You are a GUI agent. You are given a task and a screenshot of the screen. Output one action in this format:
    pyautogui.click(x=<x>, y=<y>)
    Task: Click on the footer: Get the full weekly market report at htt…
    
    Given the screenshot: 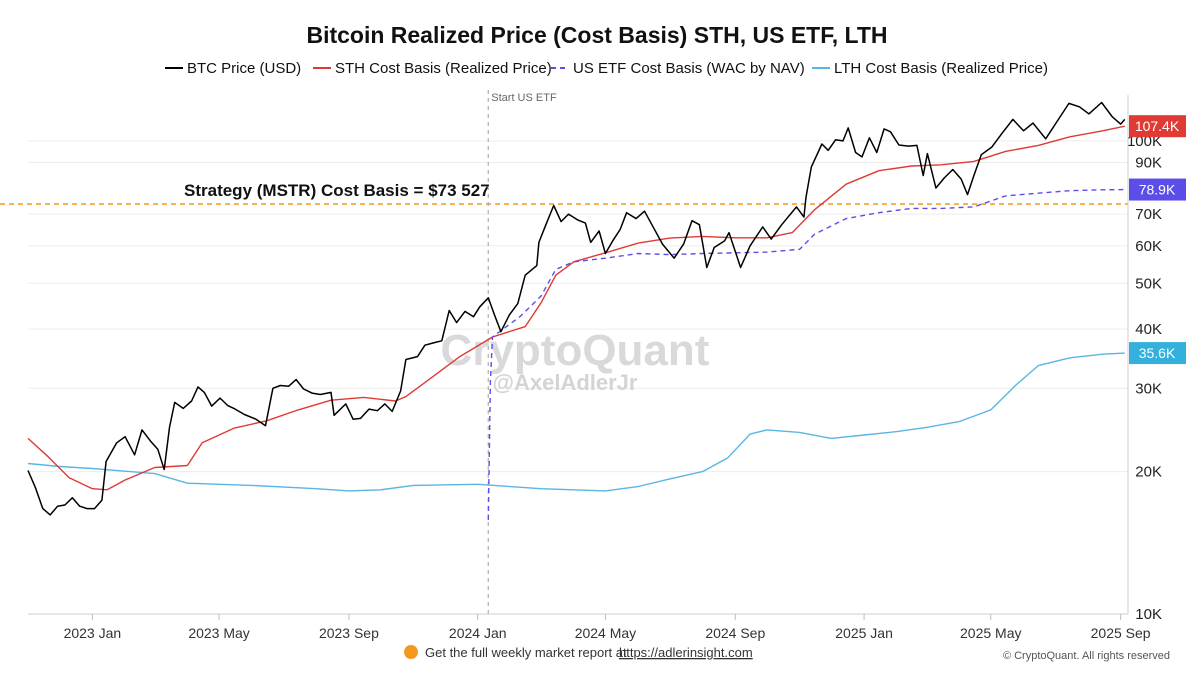 What is the action you would take?
    pyautogui.click(x=787, y=653)
    